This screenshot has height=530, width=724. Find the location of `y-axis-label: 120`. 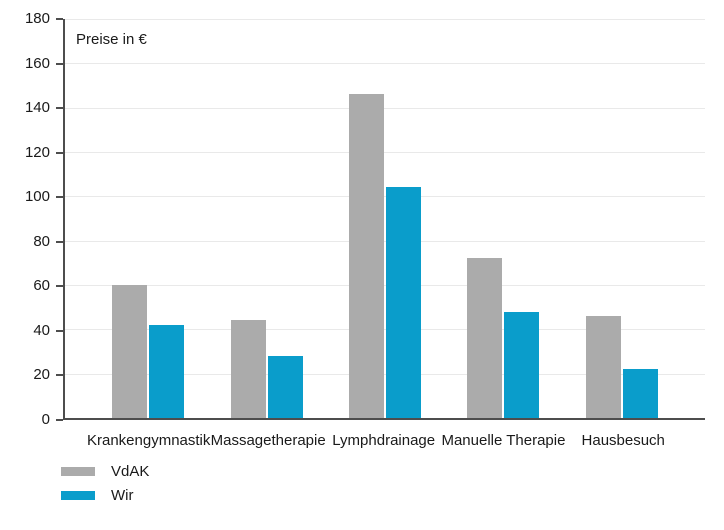

y-axis-label: 120 is located at coordinates (37, 152).